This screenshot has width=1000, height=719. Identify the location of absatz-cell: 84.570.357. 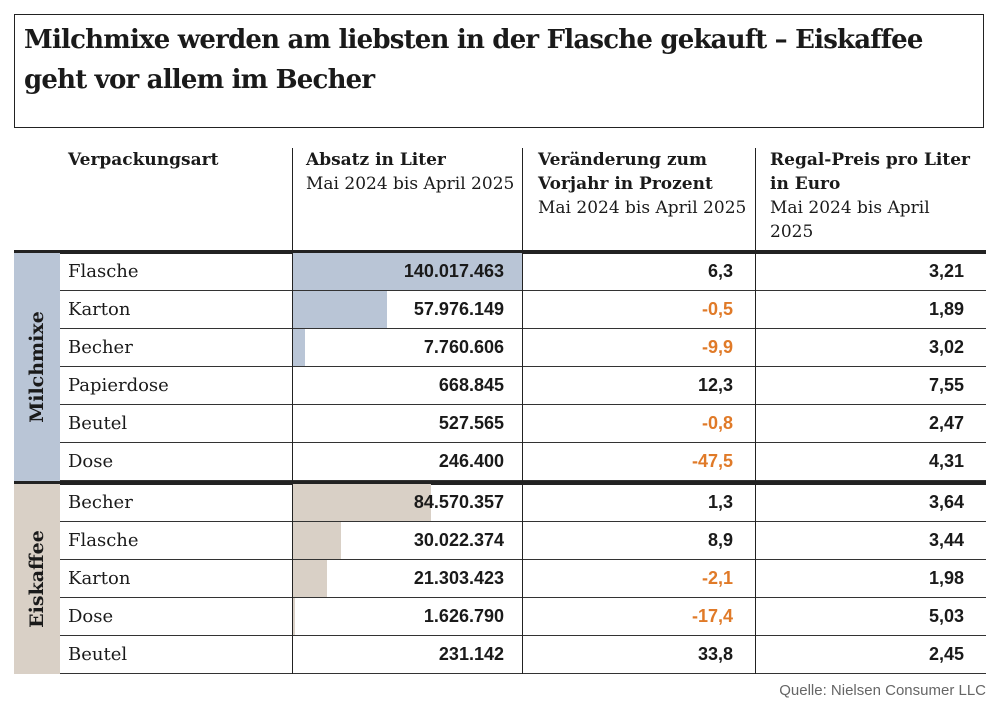
(458, 502).